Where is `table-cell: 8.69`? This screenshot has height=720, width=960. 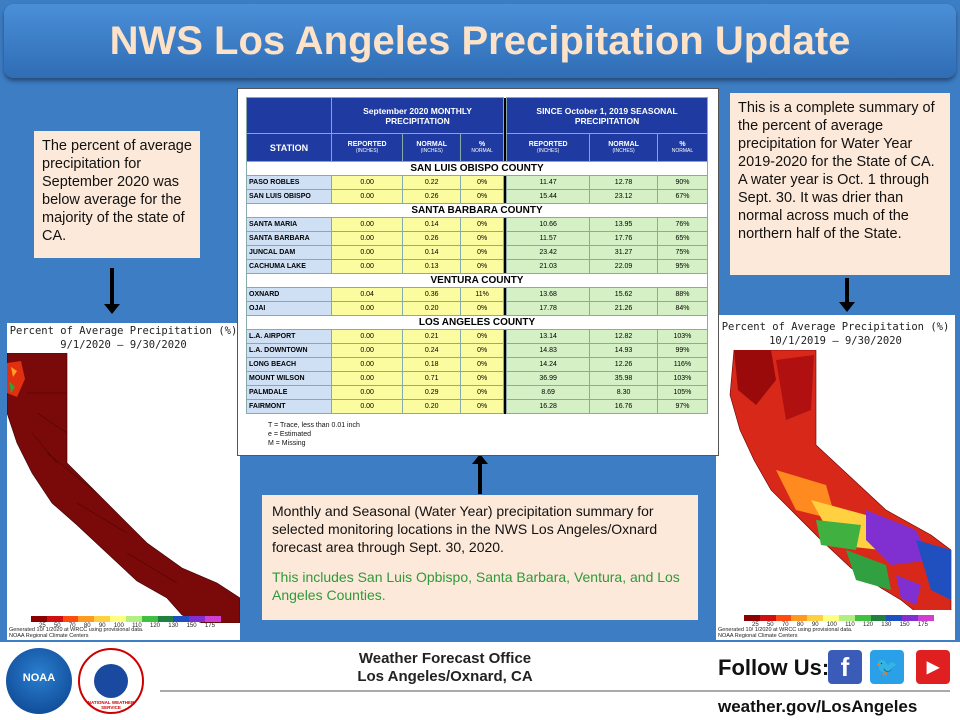
table-cell: 8.69 is located at coordinates (548, 392).